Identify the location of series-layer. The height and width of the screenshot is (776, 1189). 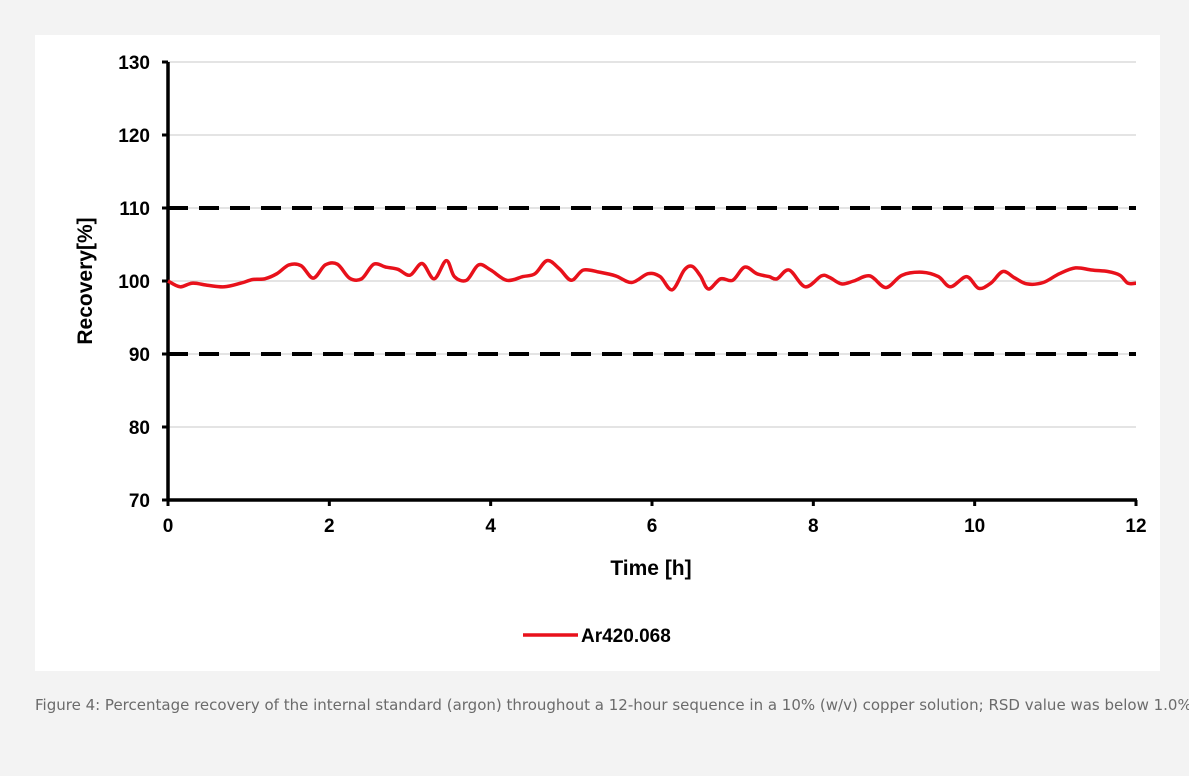
(652, 275).